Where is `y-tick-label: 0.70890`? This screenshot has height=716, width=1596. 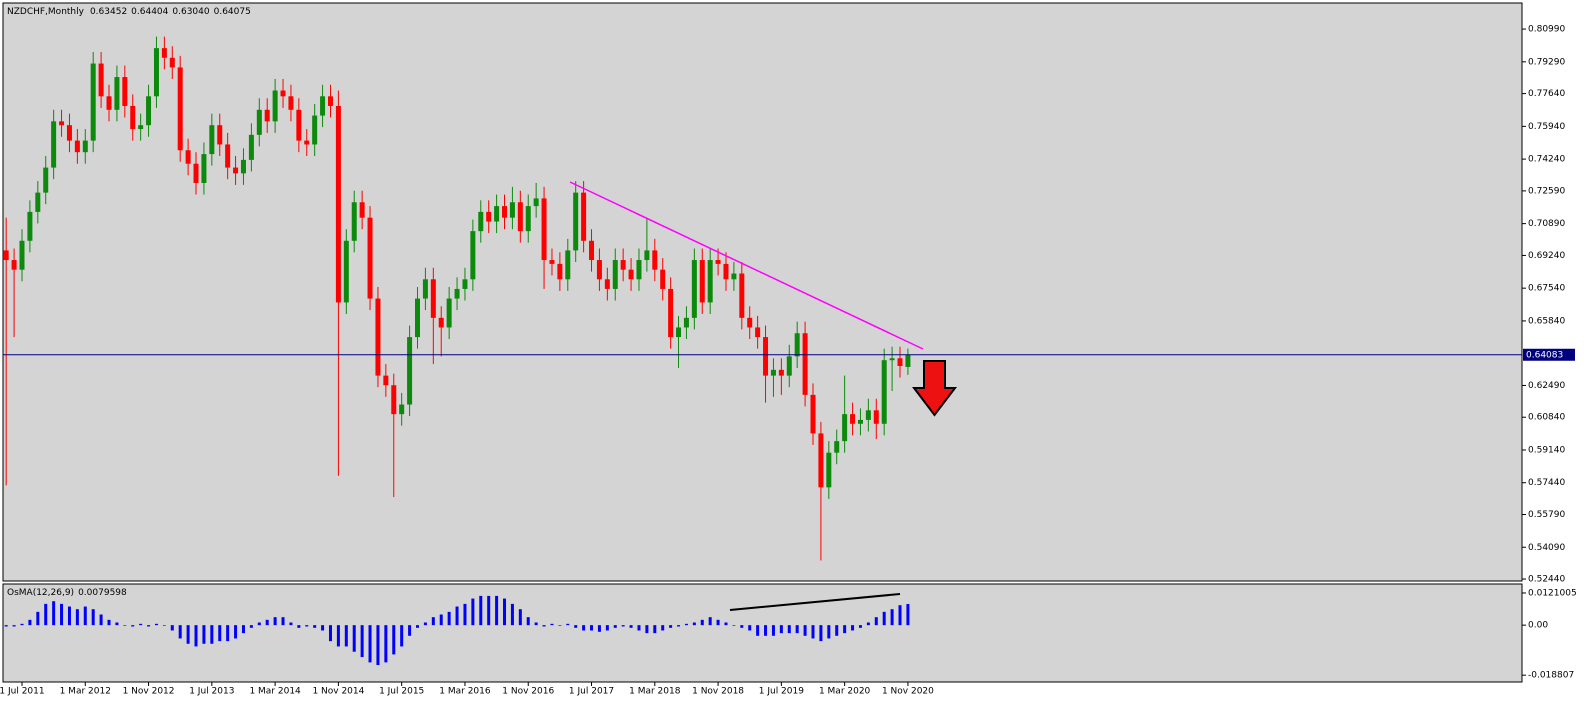
y-tick-label: 0.70890 is located at coordinates (1546, 224).